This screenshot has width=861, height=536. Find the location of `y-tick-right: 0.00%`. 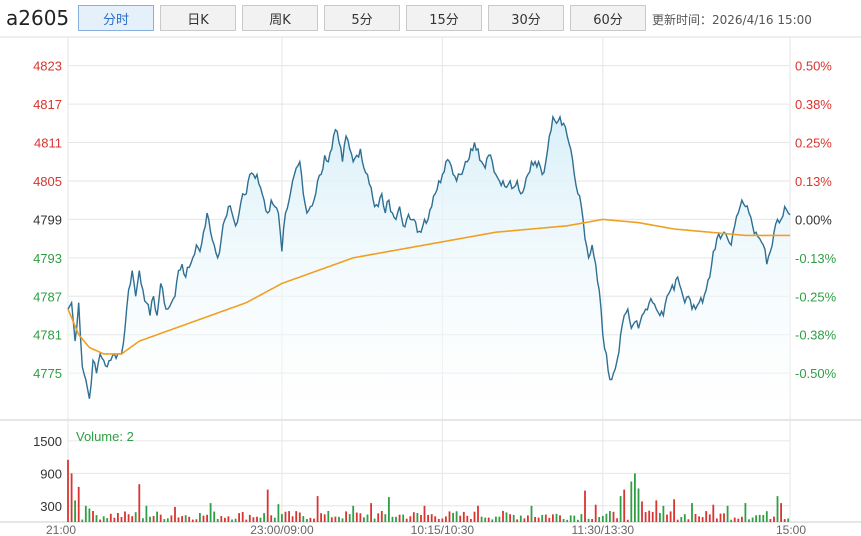

y-tick-right: 0.00% is located at coordinates (813, 219).